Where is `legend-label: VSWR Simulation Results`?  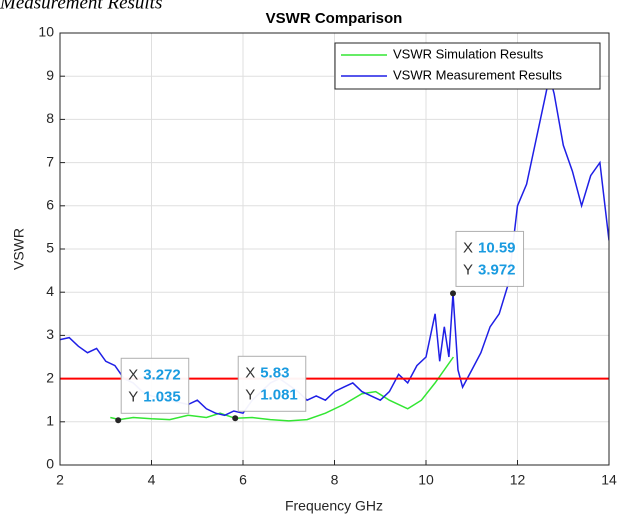 legend-label: VSWR Simulation Results is located at coordinates (468, 53).